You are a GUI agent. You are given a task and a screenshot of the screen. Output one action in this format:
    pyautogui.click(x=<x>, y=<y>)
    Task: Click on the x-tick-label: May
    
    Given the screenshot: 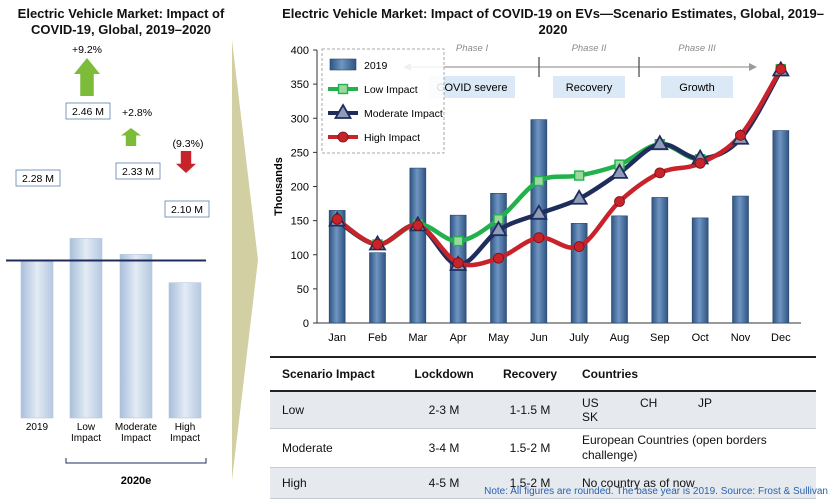 What is the action you would take?
    pyautogui.click(x=498, y=338)
    